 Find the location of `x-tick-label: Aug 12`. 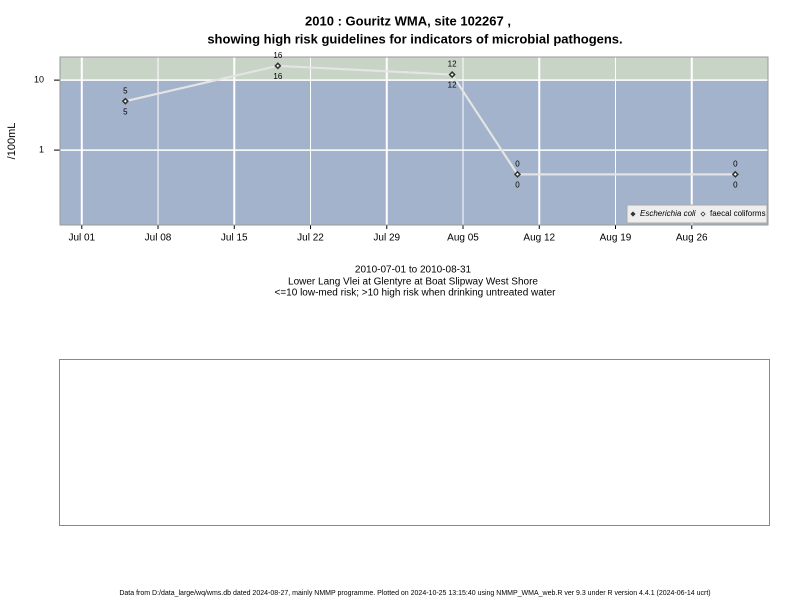

x-tick-label: Aug 12 is located at coordinates (539, 238).